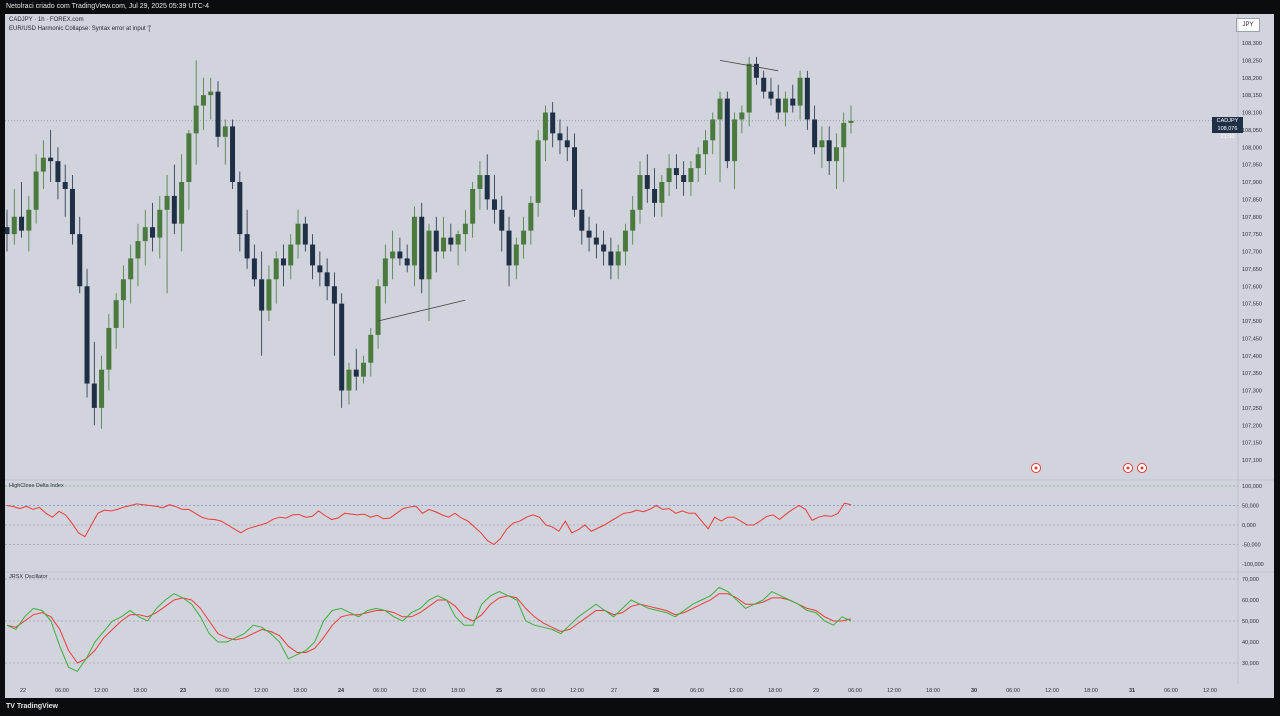 The height and width of the screenshot is (716, 1280). Describe the element at coordinates (1252, 322) in the screenshot. I see `price-axis-label: 107,500` at that location.